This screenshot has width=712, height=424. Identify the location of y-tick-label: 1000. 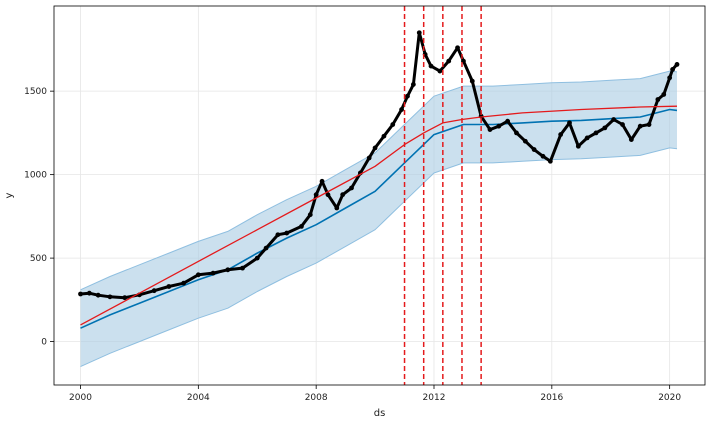
(35, 176).